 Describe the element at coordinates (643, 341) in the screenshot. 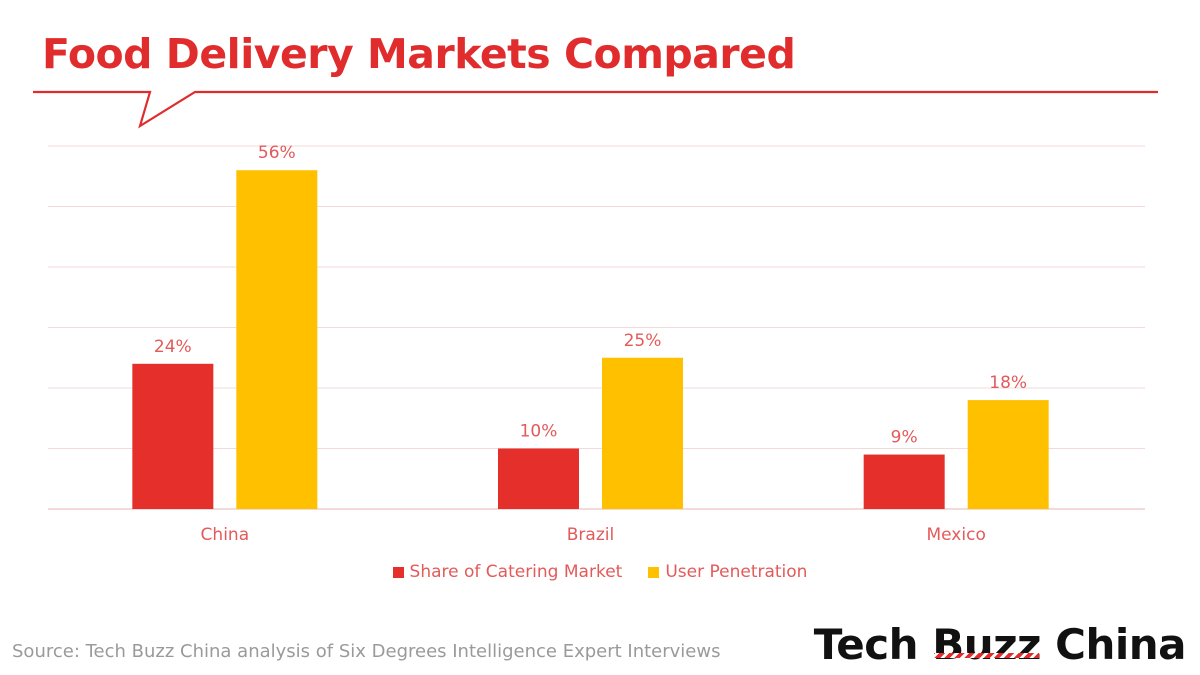

I see `data-label: 25%` at that location.